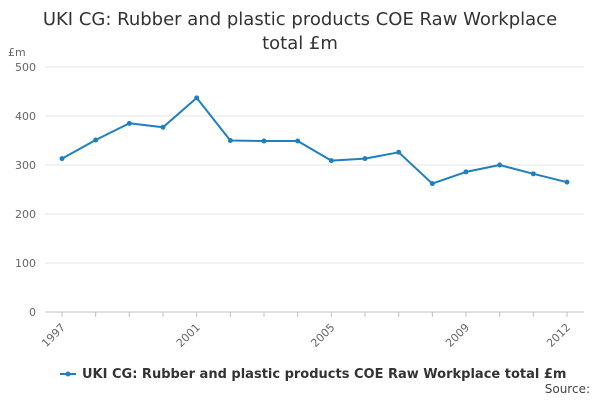 Image resolution: width=600 pixels, height=400 pixels. Describe the element at coordinates (365, 159) in the screenshot. I see `data-point-2006` at that location.